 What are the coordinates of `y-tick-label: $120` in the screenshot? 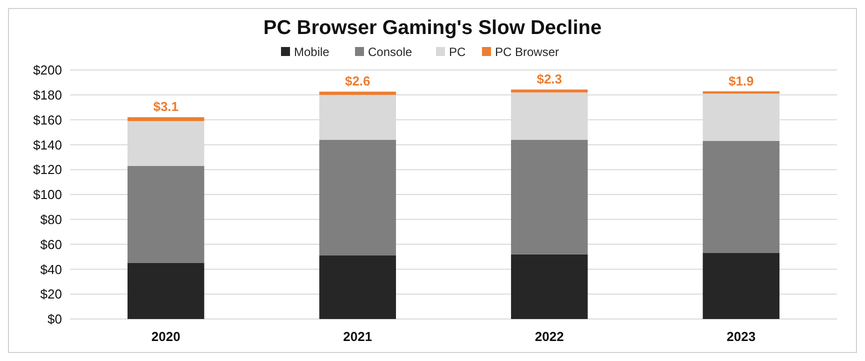 It's located at (47, 170).